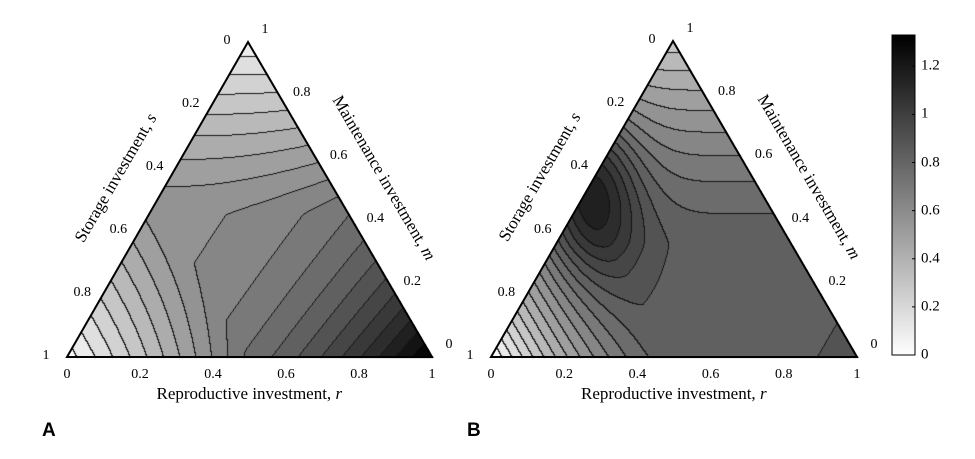 The width and height of the screenshot is (975, 459). Describe the element at coordinates (903, 195) in the screenshot. I see `colorbar` at that location.